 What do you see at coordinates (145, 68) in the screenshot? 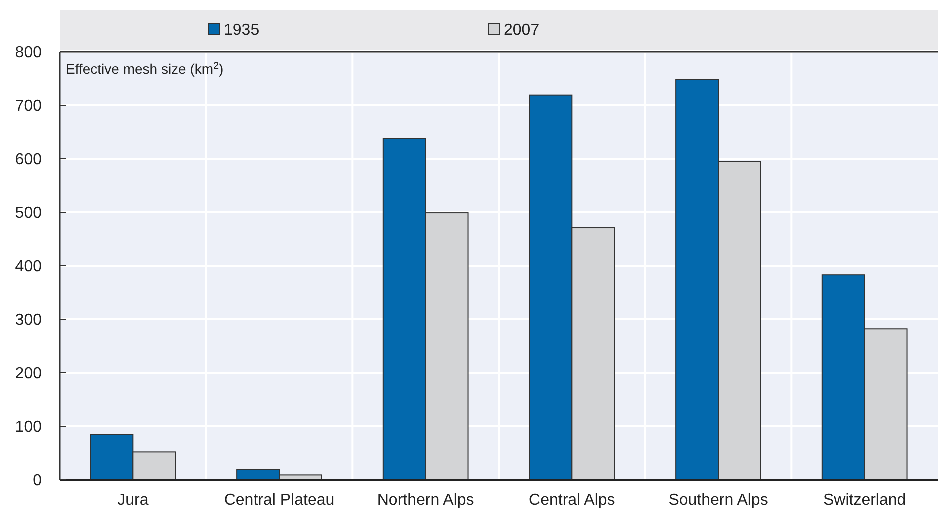
I see `y-axis-title: Effective mesh size (km$^{2}$)` at bounding box center [145, 68].